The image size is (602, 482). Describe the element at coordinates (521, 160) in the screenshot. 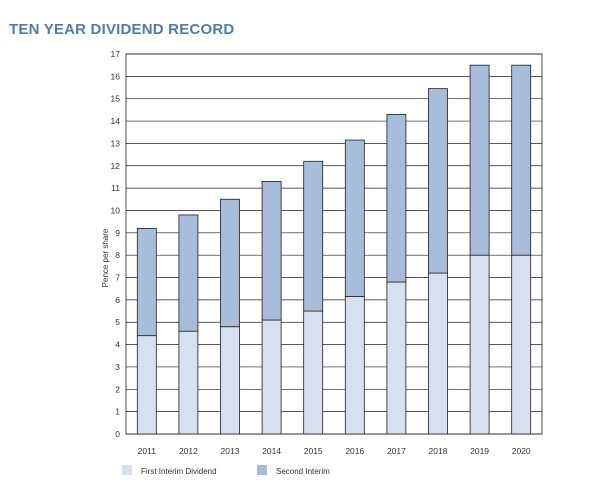

I see `bar-second-interim-2020` at that location.